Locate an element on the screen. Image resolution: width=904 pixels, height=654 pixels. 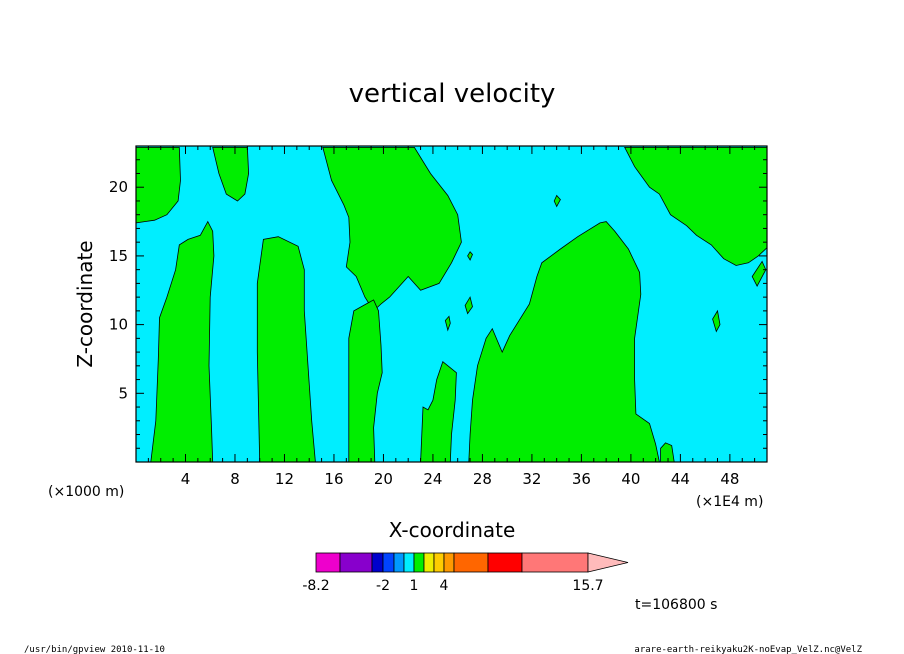
footer-left: /usr/bin/gpview 2010-11-10 is located at coordinates (94, 649).